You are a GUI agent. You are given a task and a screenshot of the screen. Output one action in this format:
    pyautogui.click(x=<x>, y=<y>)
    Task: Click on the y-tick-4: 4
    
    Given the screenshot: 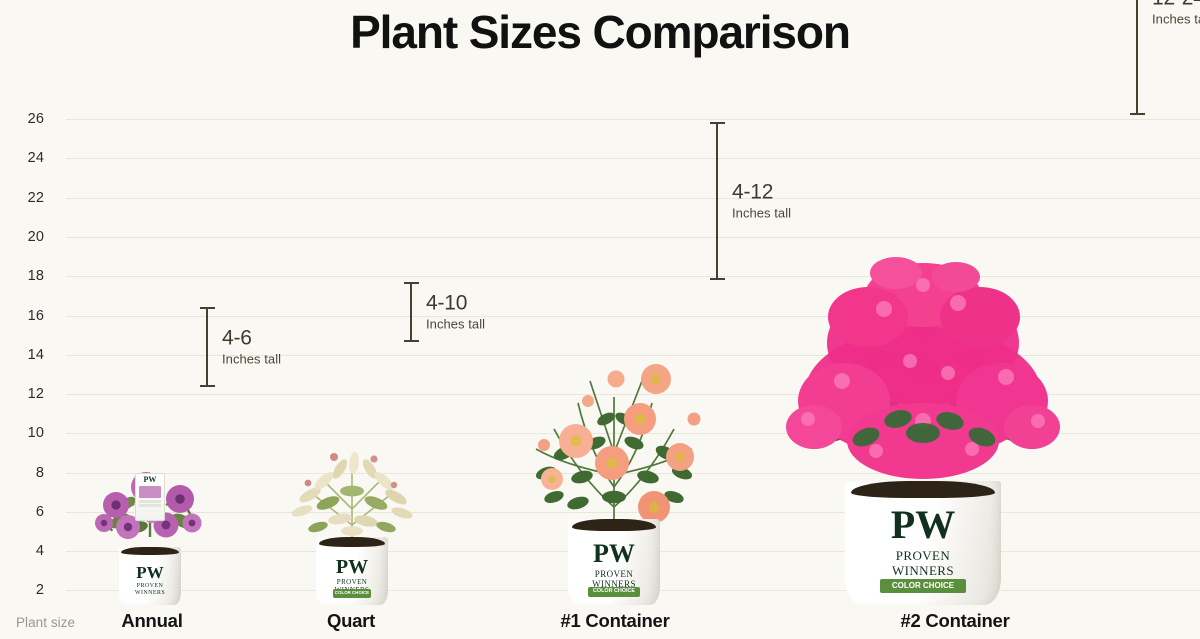 What is the action you would take?
    pyautogui.click(x=39, y=550)
    